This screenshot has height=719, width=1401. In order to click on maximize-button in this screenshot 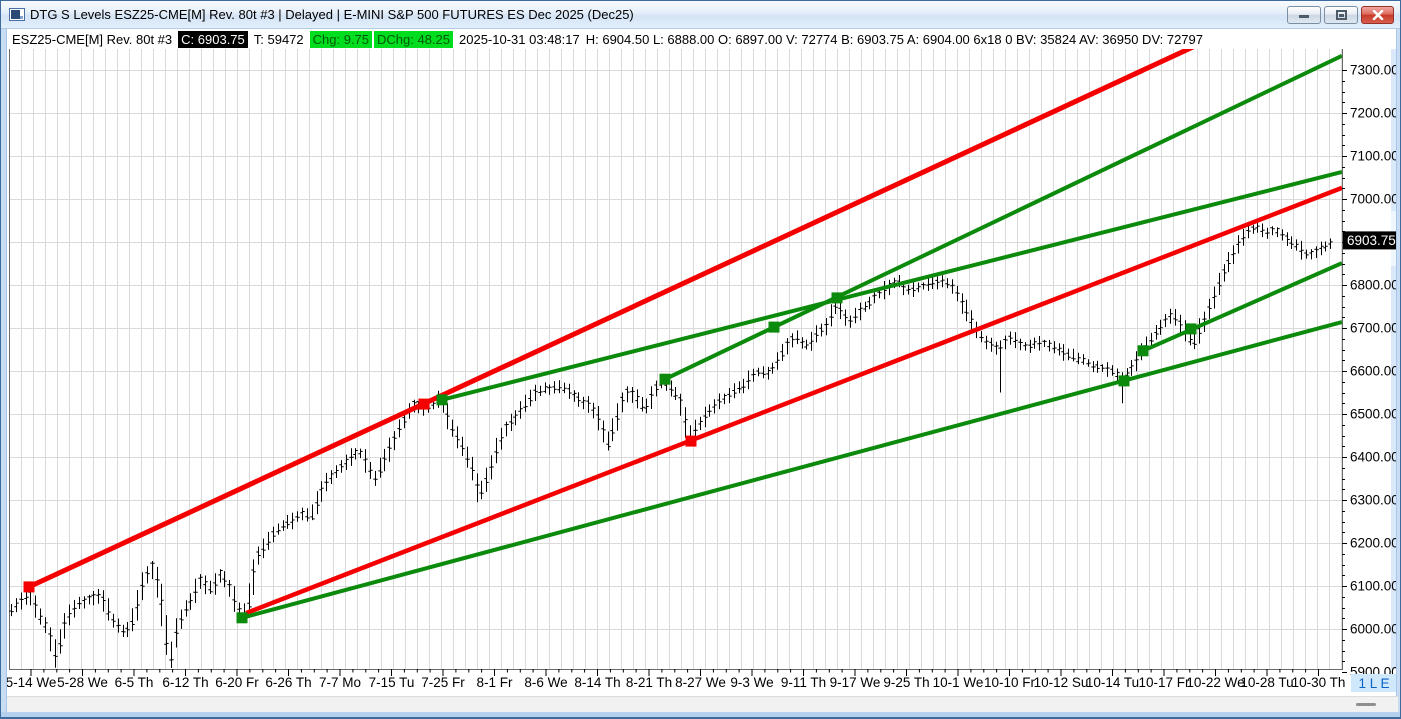, I will do `click(1341, 14)`.